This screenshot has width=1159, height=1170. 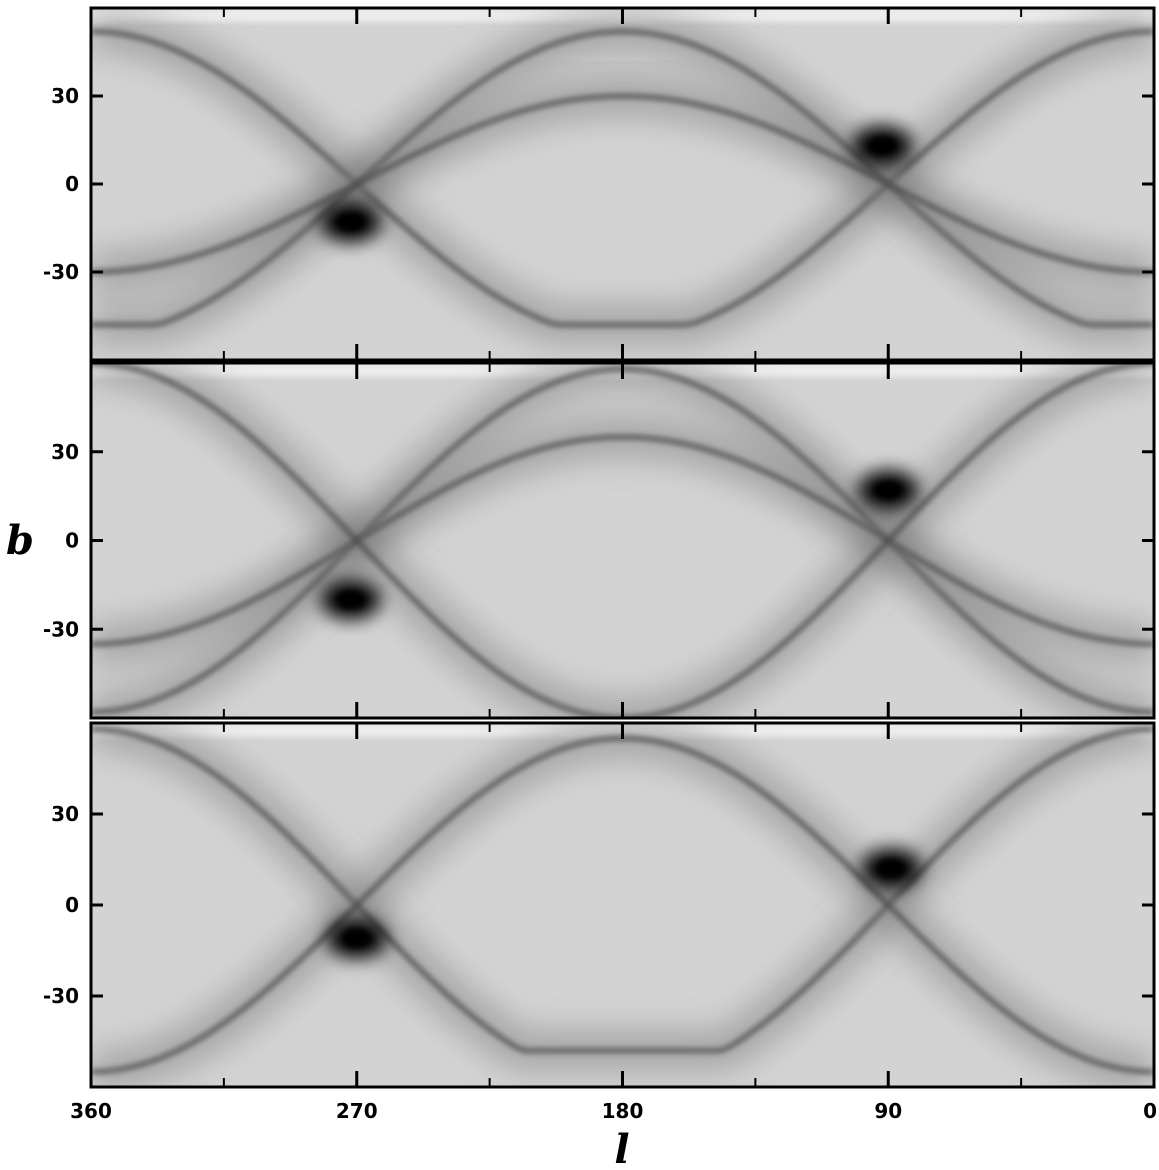 I want to click on x-axis-title: l, so click(x=621, y=1148).